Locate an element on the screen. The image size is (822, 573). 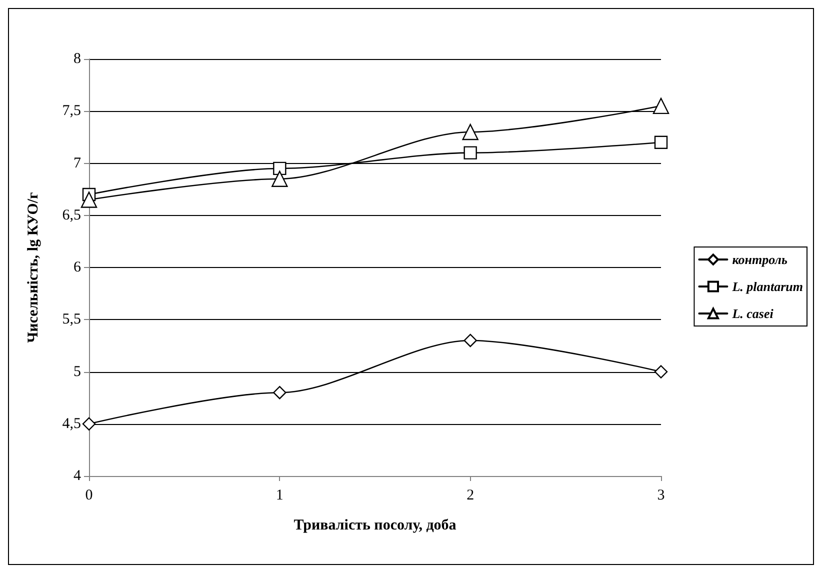
y-tick-label: 4,5 is located at coordinates (71, 424).